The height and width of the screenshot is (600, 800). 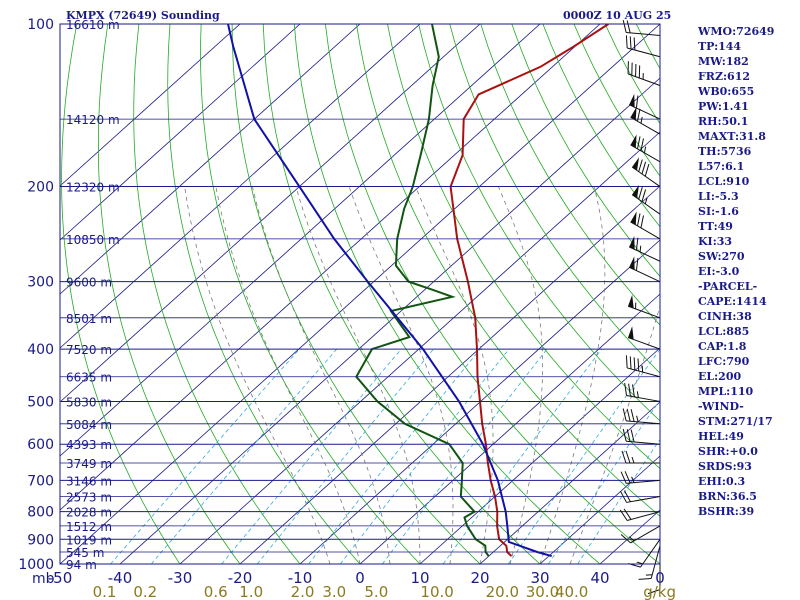 What do you see at coordinates (726, 391) in the screenshot?
I see `stat-line: MPL:110` at bounding box center [726, 391].